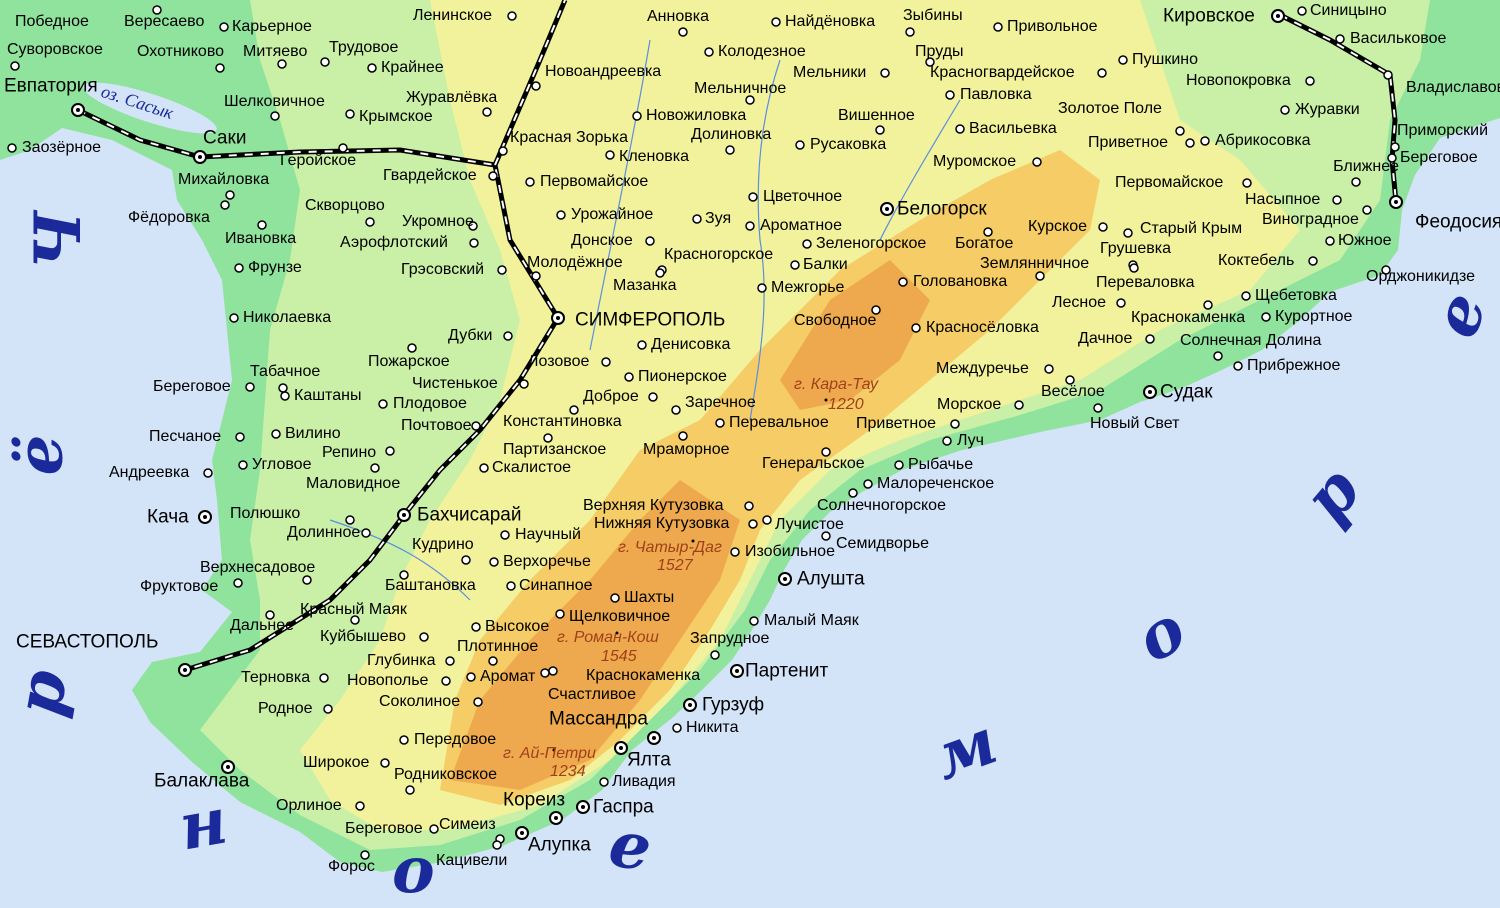  I want to click on place-label: Найдёновка, so click(830, 21).